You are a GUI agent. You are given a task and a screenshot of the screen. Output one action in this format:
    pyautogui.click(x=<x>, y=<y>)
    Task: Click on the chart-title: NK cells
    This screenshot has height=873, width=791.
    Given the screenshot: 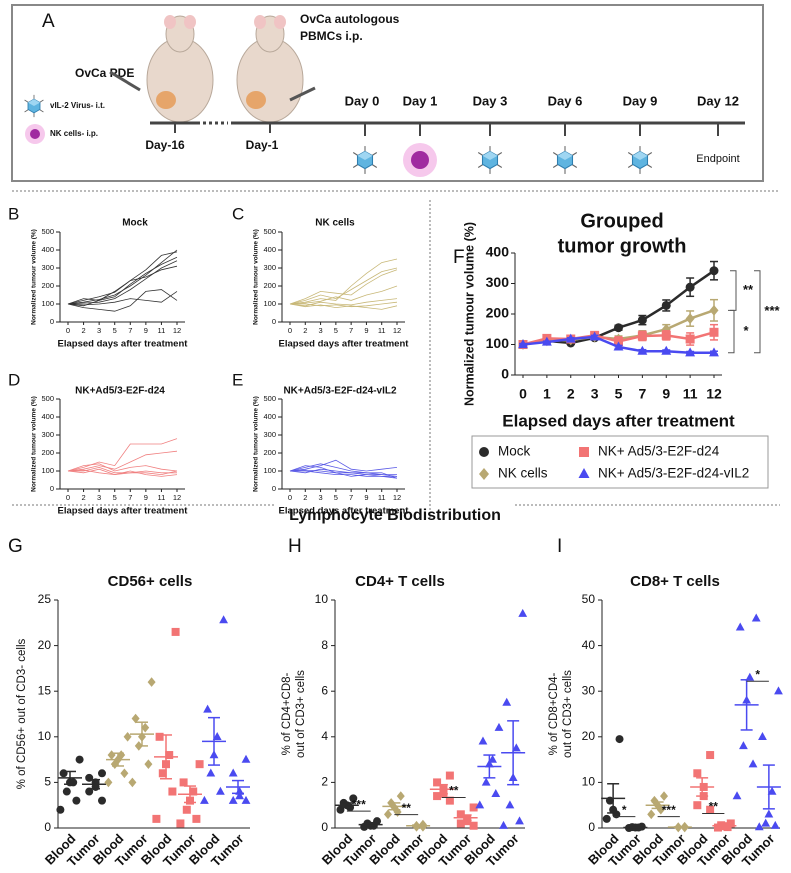 What is the action you would take?
    pyautogui.click(x=335, y=223)
    